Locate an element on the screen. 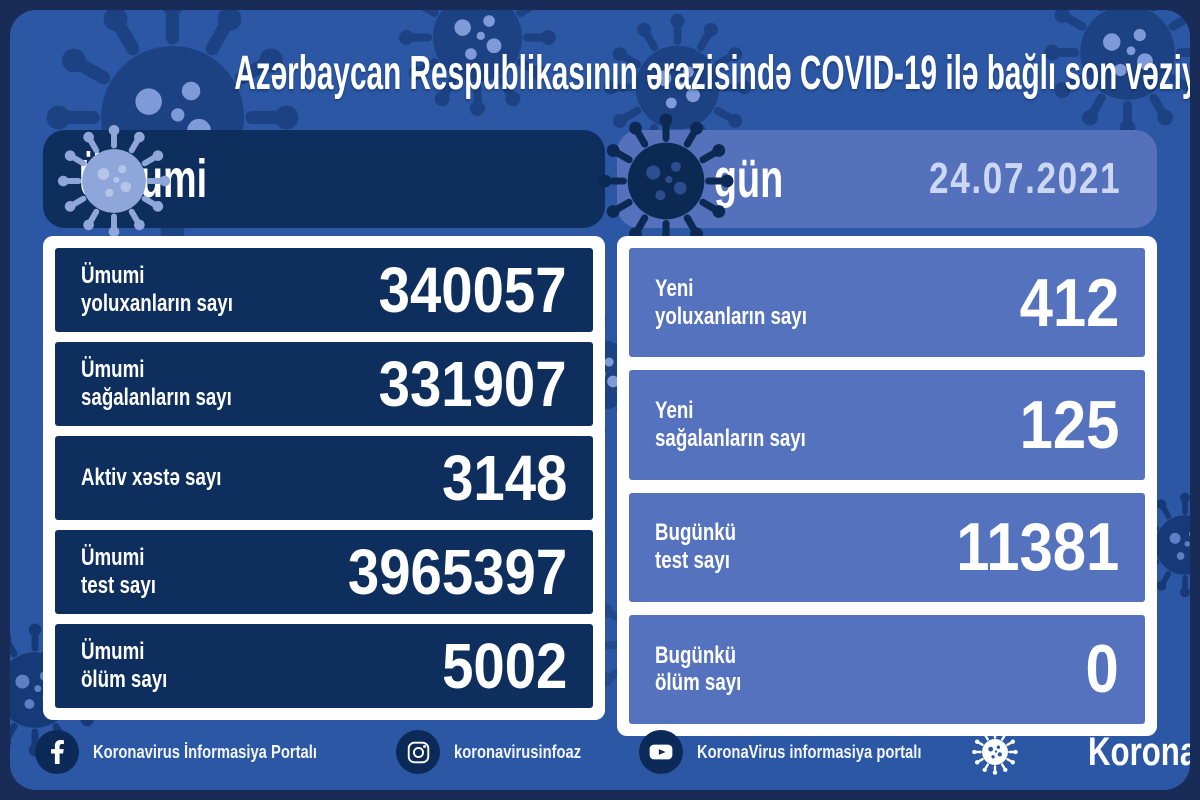 This screenshot has height=800, width=1200. stat-label: Bugünkü ölüm sayı is located at coordinates (698, 670).